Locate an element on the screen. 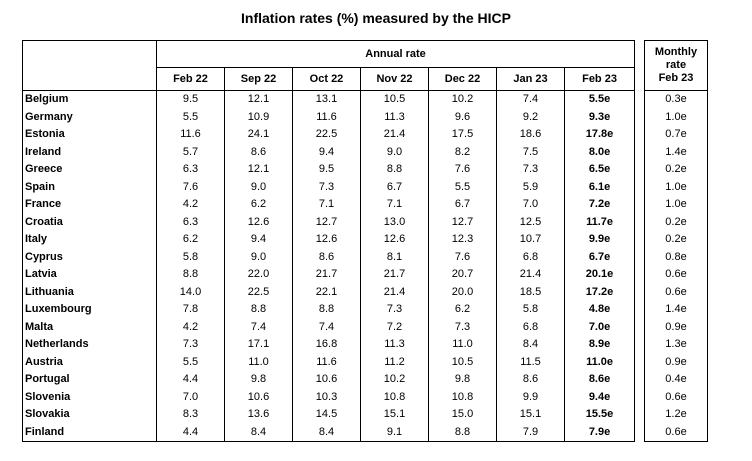  country-cell: Croatia is located at coordinates (89, 222).